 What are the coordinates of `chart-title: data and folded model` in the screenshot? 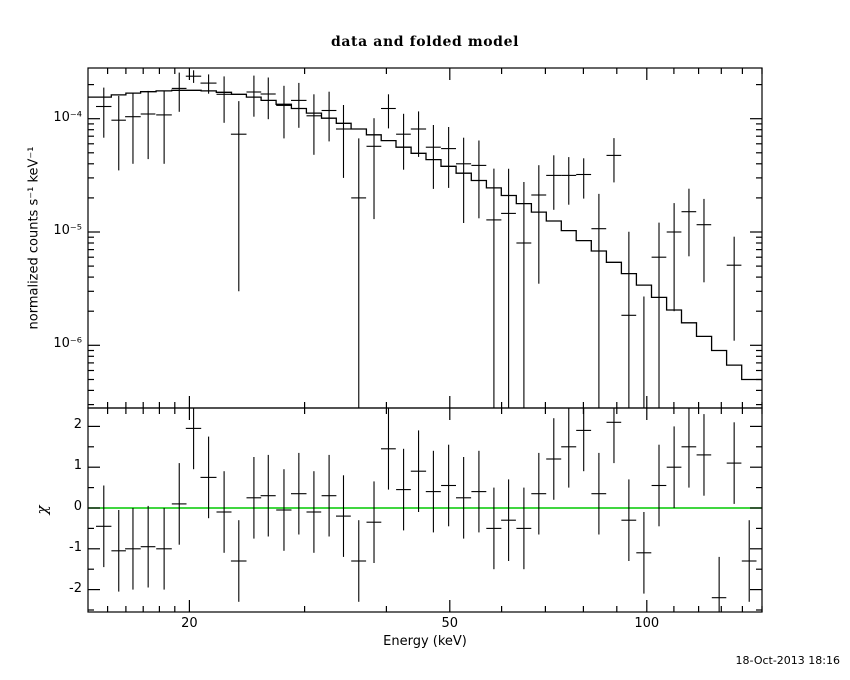 It's located at (425, 42).